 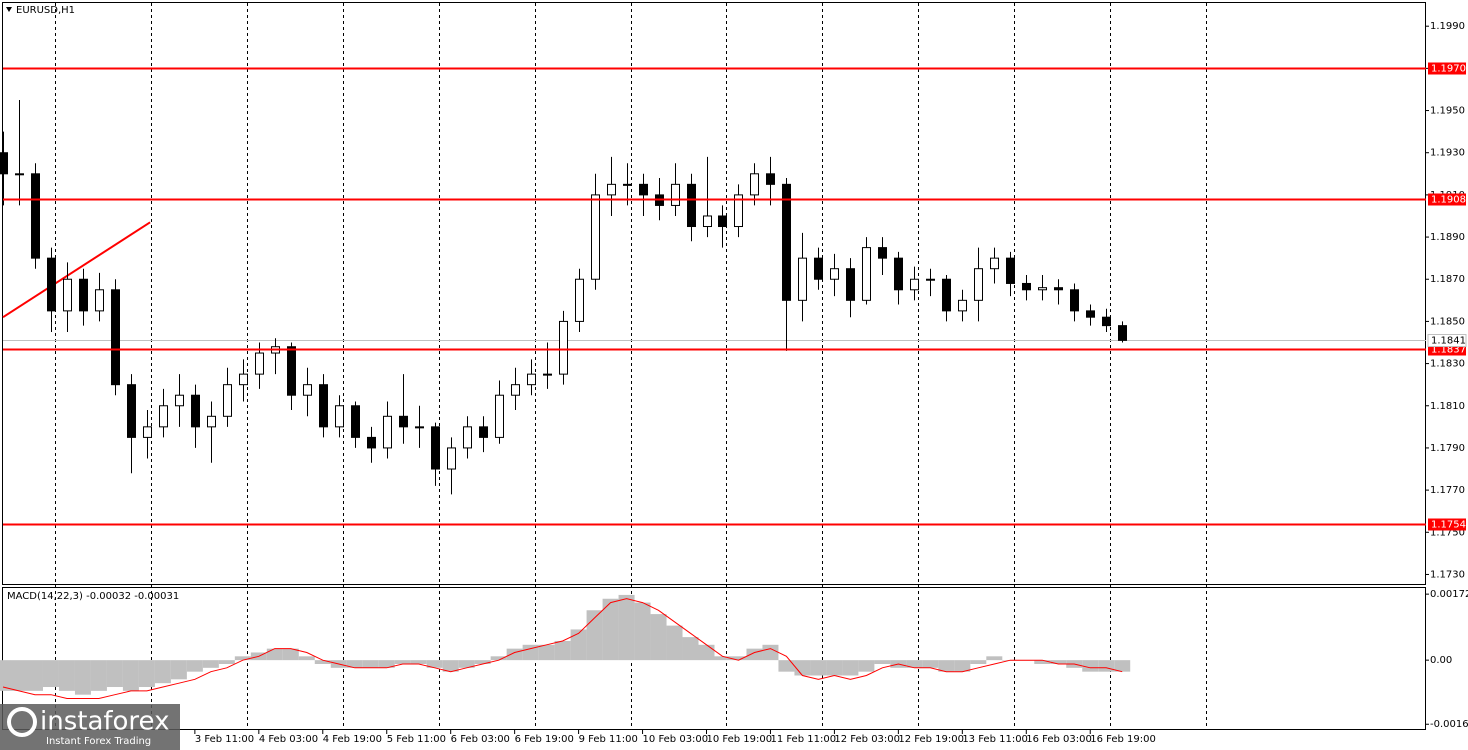 What do you see at coordinates (1448, 200) in the screenshot?
I see `level-label: 1.1908` at bounding box center [1448, 200].